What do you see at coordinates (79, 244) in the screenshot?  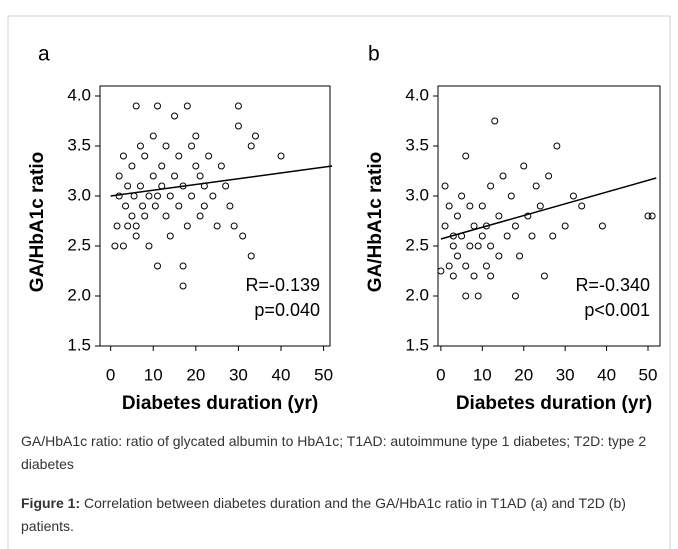 I see `y-tick-label: 2.5` at bounding box center [79, 244].